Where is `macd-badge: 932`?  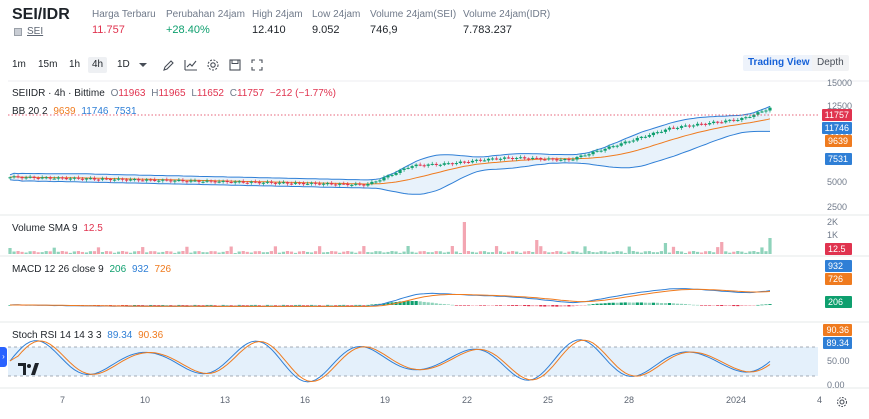 macd-badge: 932 is located at coordinates (838, 266).